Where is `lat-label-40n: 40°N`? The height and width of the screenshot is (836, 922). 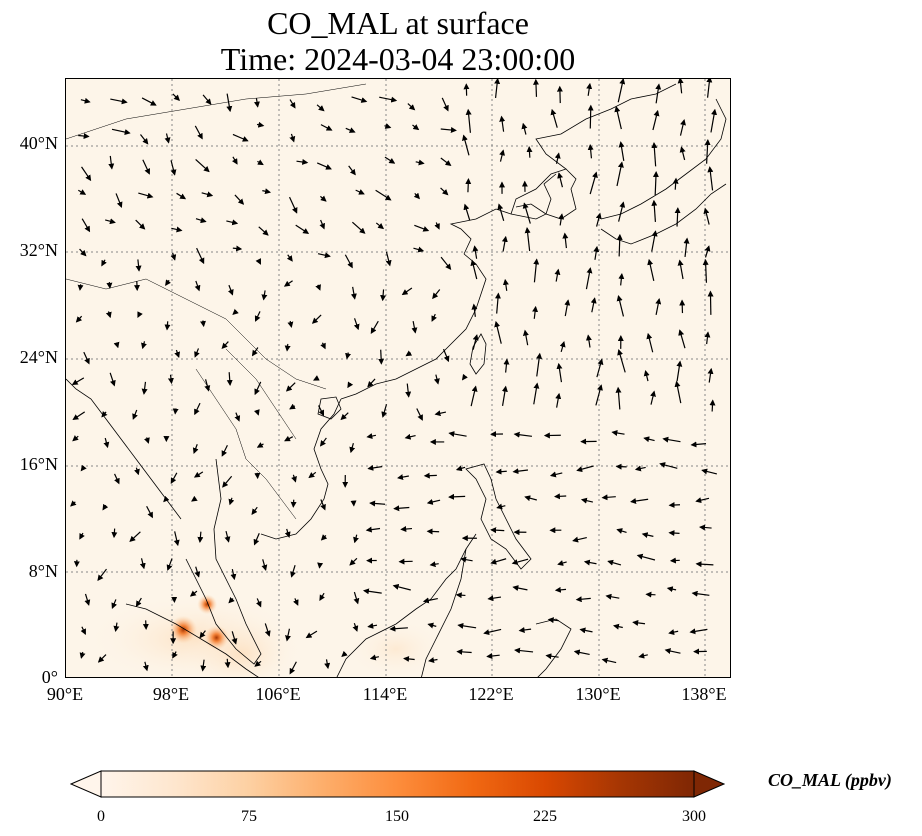
lat-label-40n: 40°N is located at coordinates (38, 143).